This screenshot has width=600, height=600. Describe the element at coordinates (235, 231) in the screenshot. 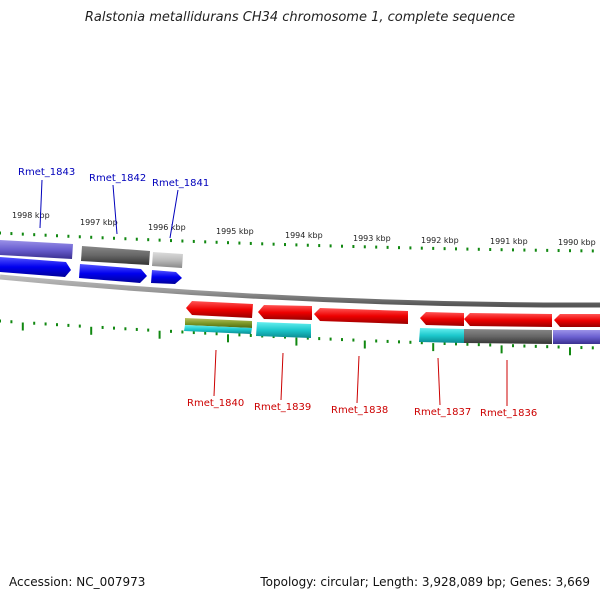

I see `kbp-label: 1995 kbp` at that location.